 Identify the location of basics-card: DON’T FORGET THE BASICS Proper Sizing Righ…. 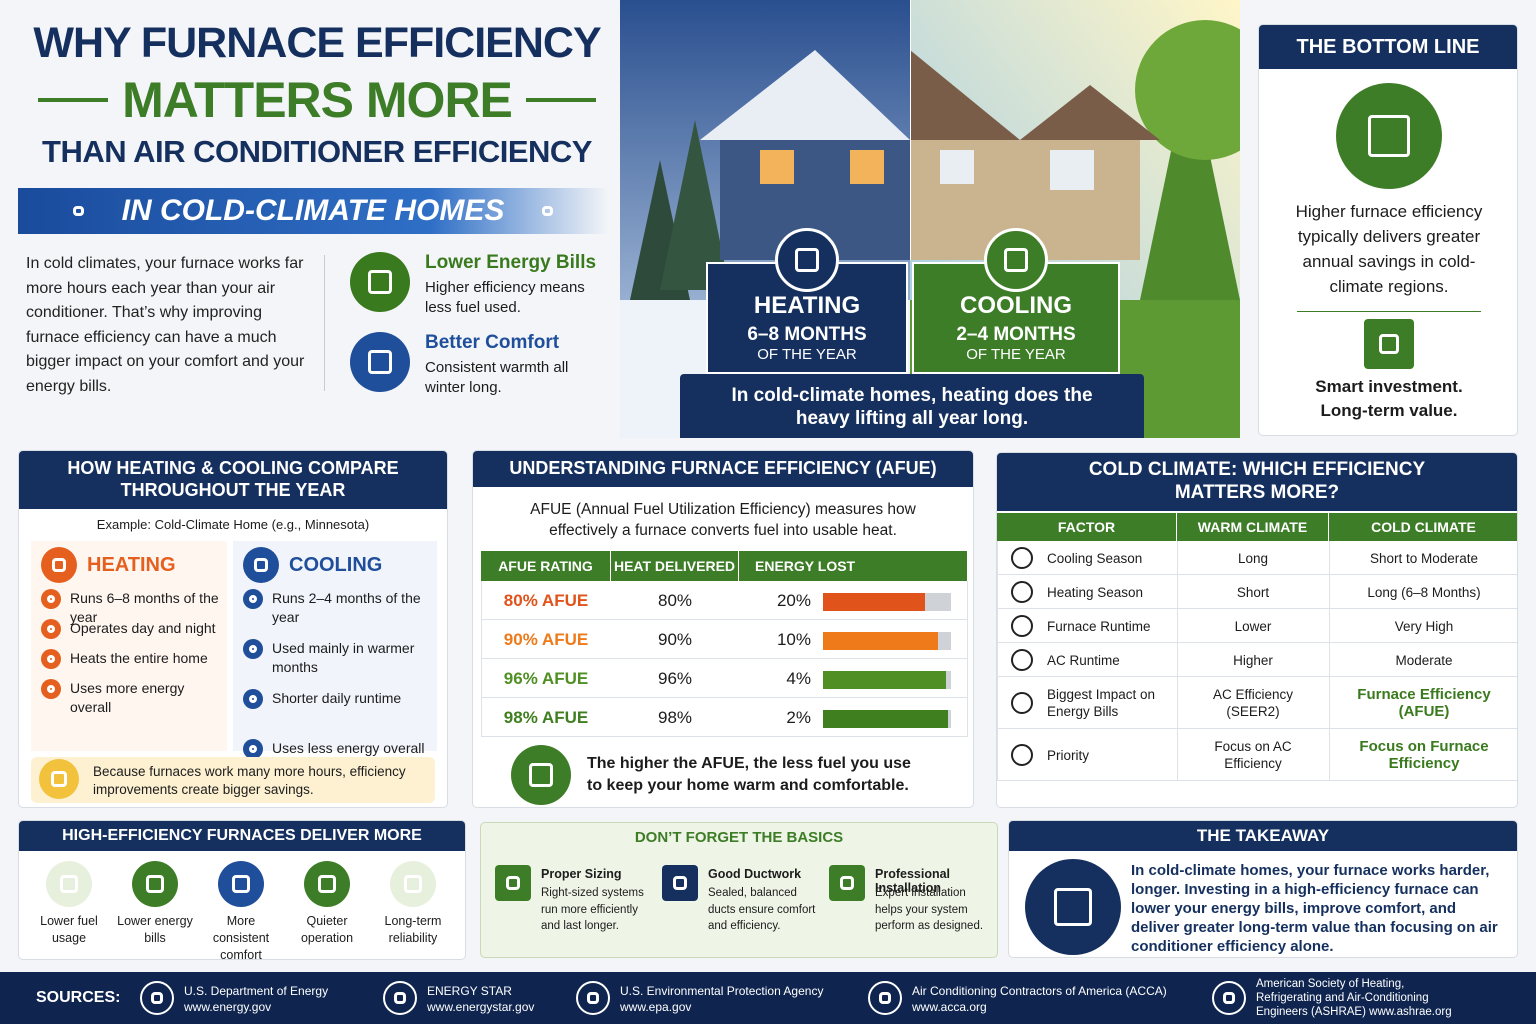
(739, 890).